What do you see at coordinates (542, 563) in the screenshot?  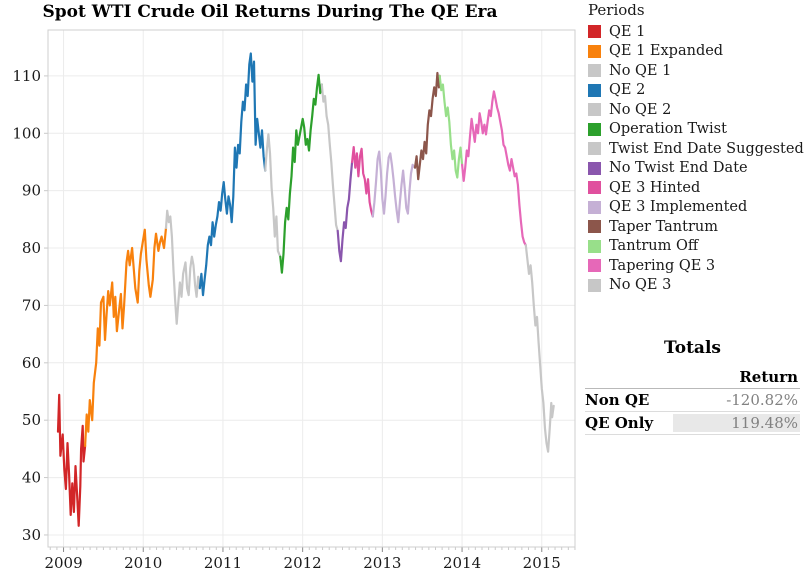 I see `x-tick-label: 2015` at bounding box center [542, 563].